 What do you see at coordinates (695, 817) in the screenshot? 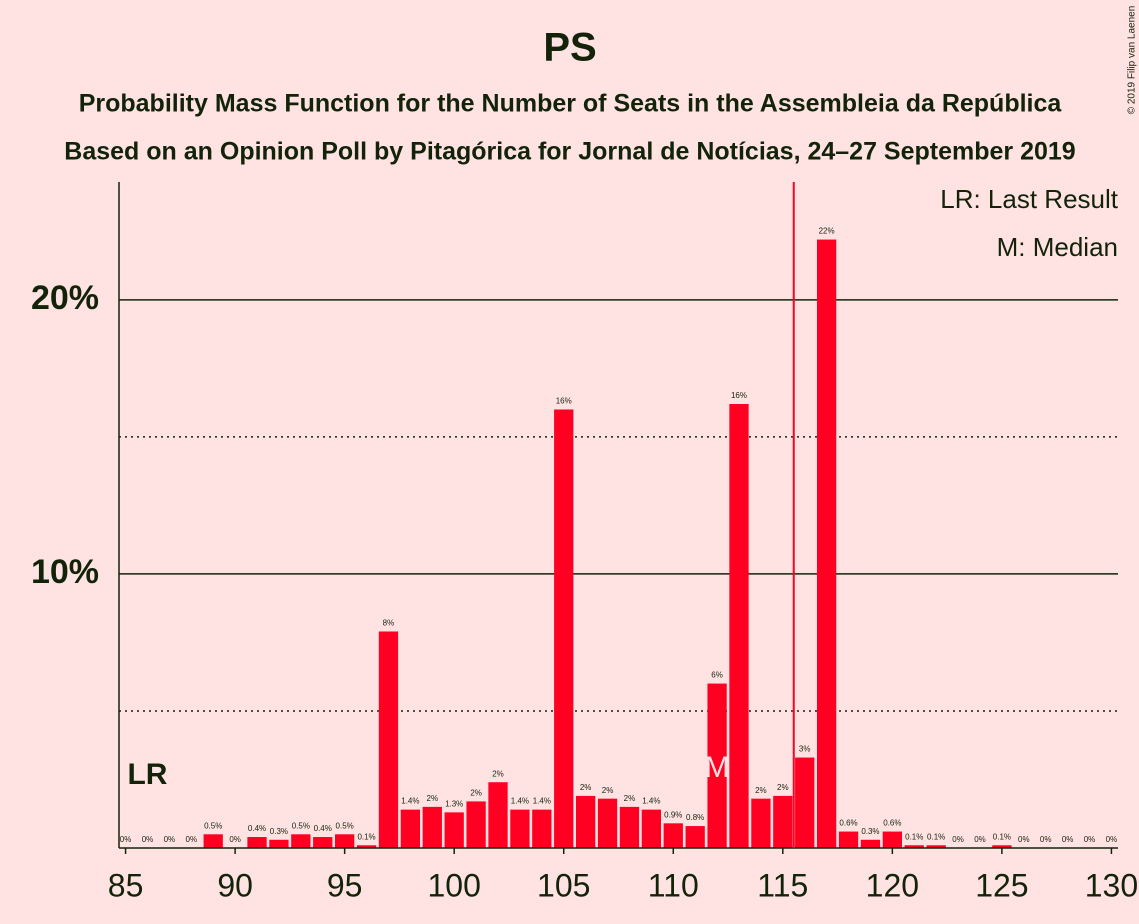
I see `value-label: 0.8%` at bounding box center [695, 817].